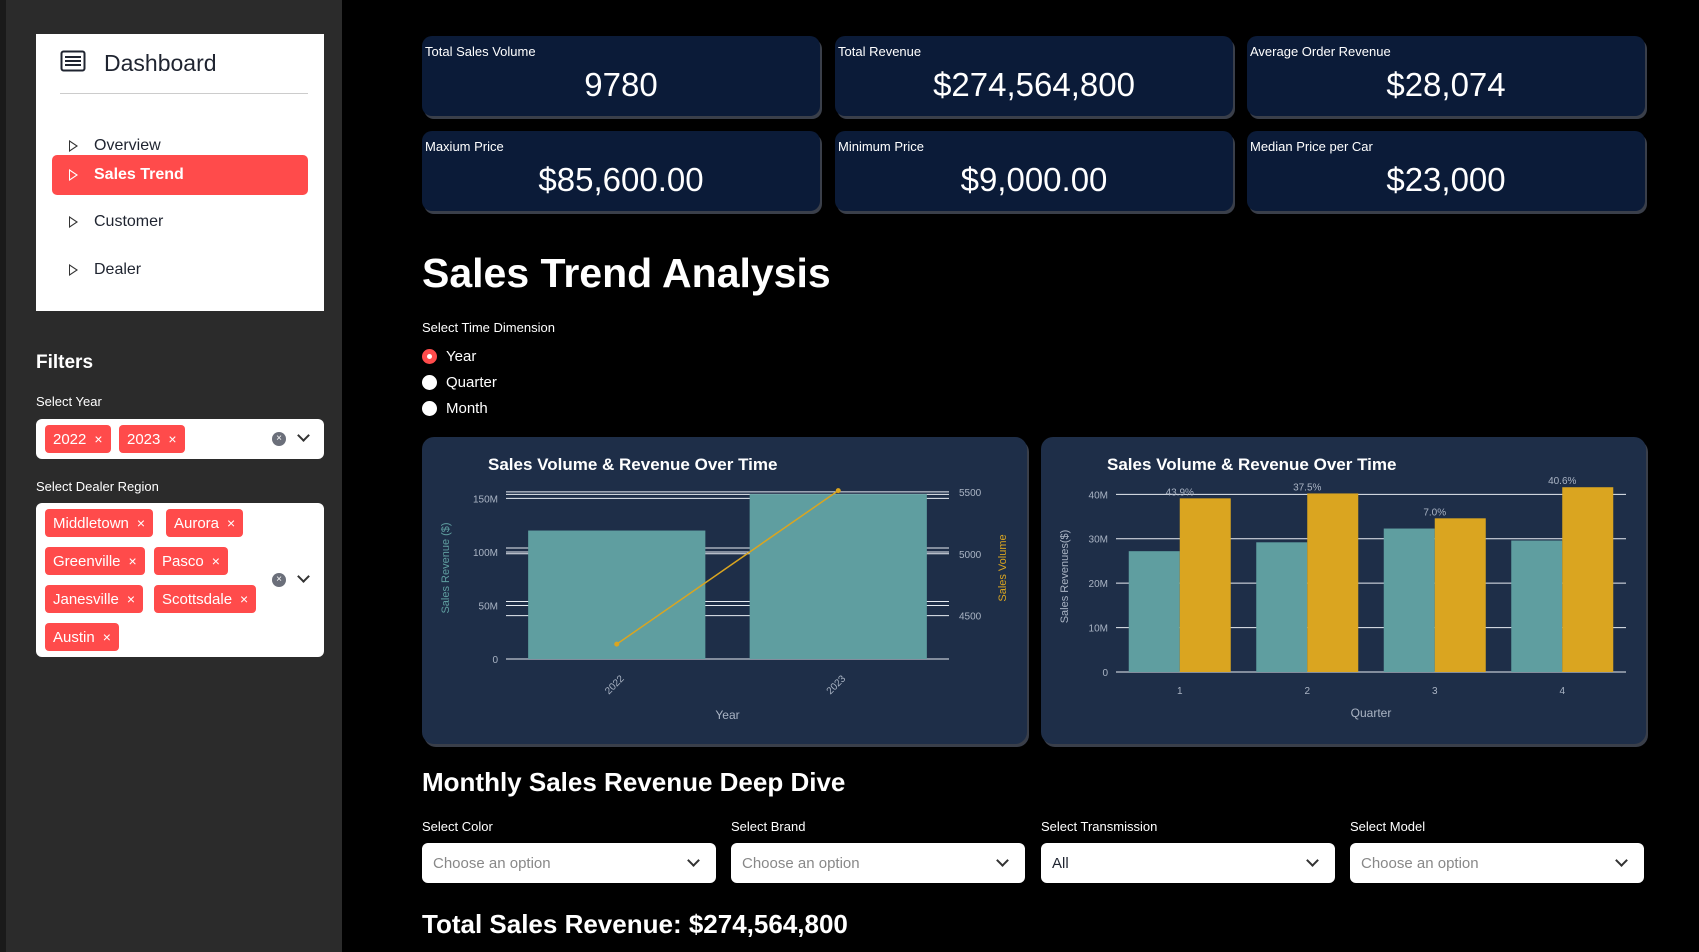 The image size is (1699, 952). I want to click on region-tag: Pasco ×, so click(191, 561).